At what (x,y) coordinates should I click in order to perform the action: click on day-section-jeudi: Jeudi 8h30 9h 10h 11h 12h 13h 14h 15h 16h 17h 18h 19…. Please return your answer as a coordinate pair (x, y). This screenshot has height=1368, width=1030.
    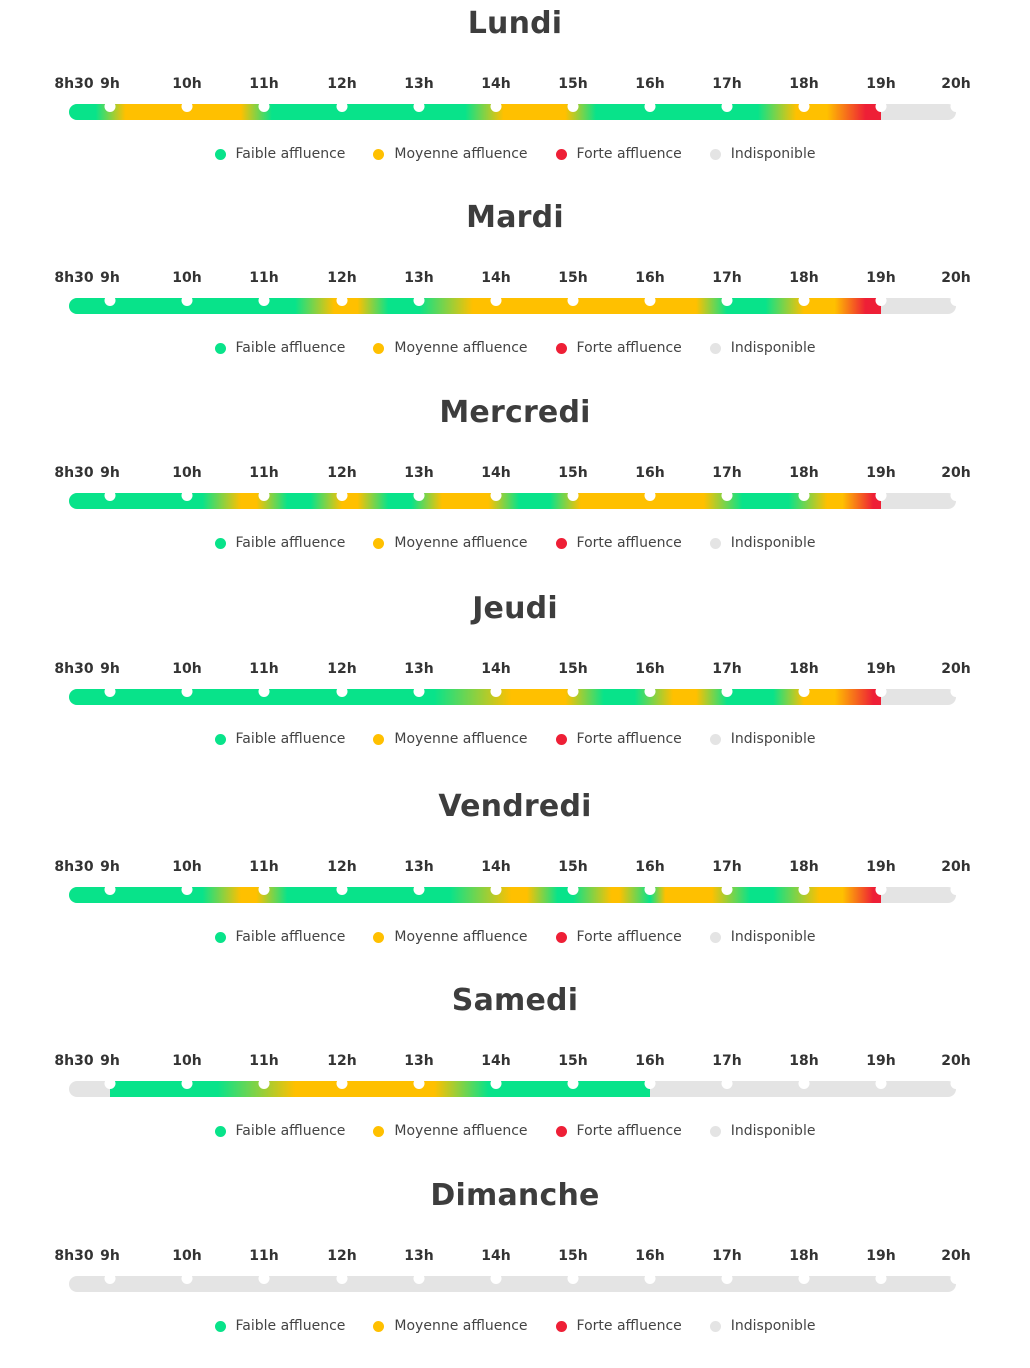
    Looking at the image, I should click on (515, 682).